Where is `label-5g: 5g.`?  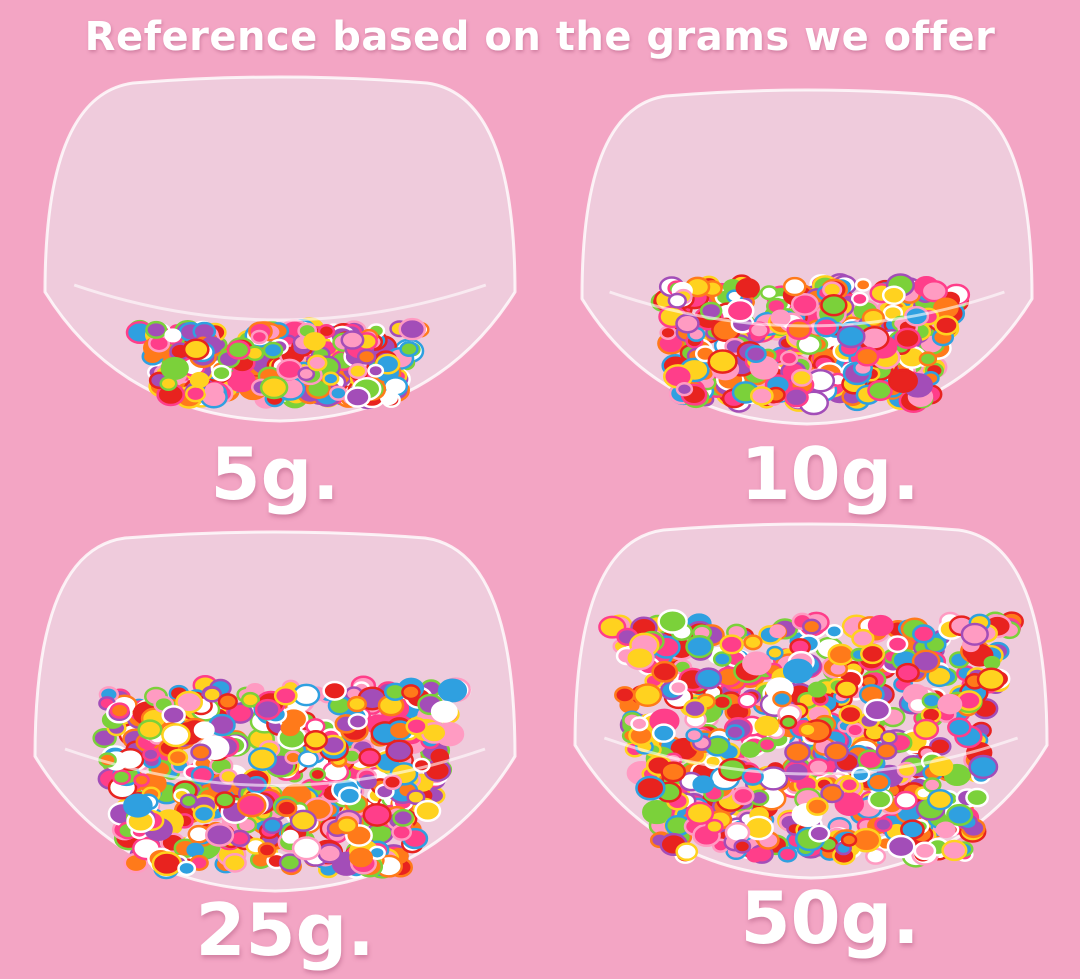 label-5g: 5g. is located at coordinates (275, 474).